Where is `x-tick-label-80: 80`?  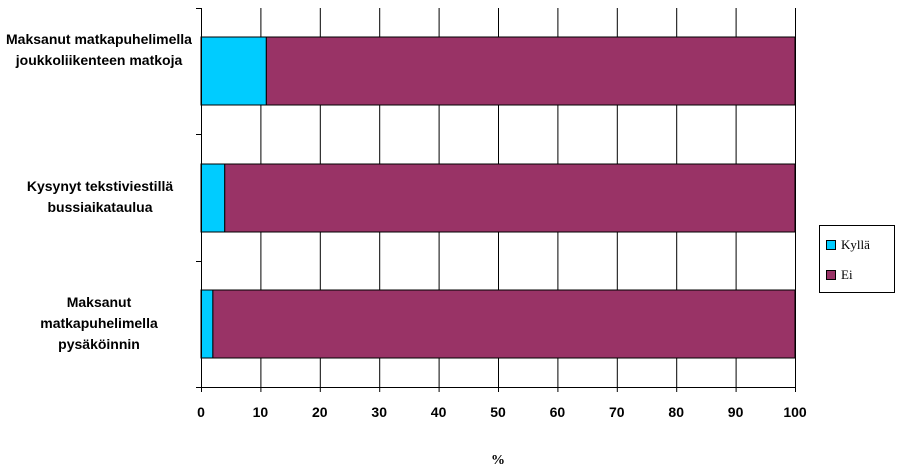
x-tick-label-80: 80 is located at coordinates (676, 412).